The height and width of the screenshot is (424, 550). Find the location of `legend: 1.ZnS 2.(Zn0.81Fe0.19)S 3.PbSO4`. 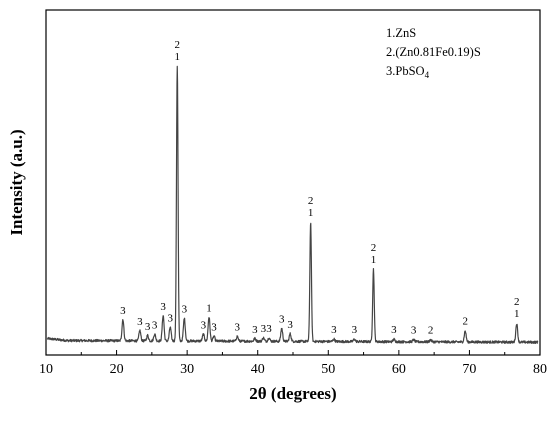

legend: 1.ZnS 2.(Zn0.81Fe0.19)S 3.PbSO4 is located at coordinates (433, 53).